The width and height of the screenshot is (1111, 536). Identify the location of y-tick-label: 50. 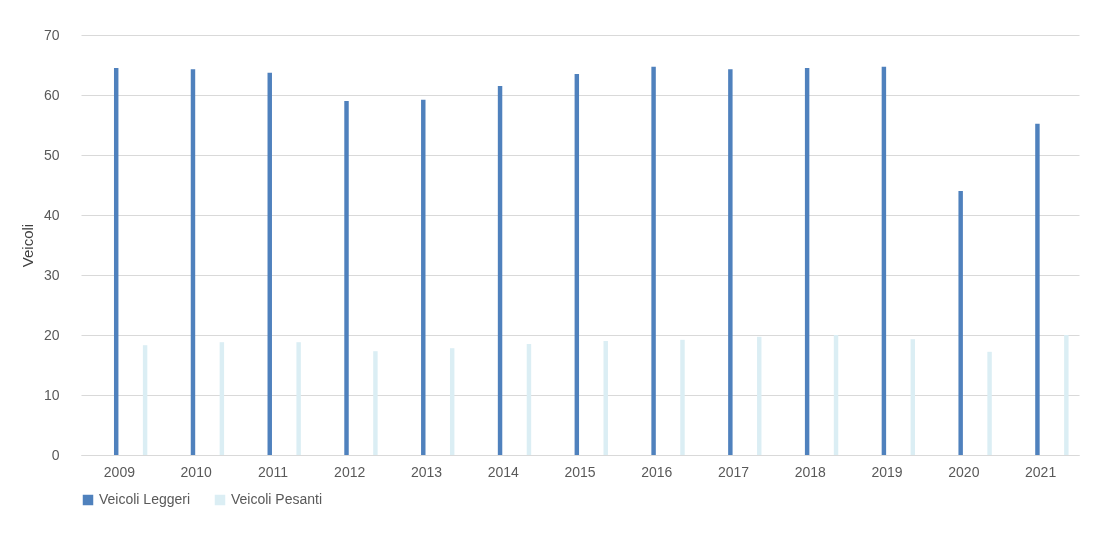
(51, 154).